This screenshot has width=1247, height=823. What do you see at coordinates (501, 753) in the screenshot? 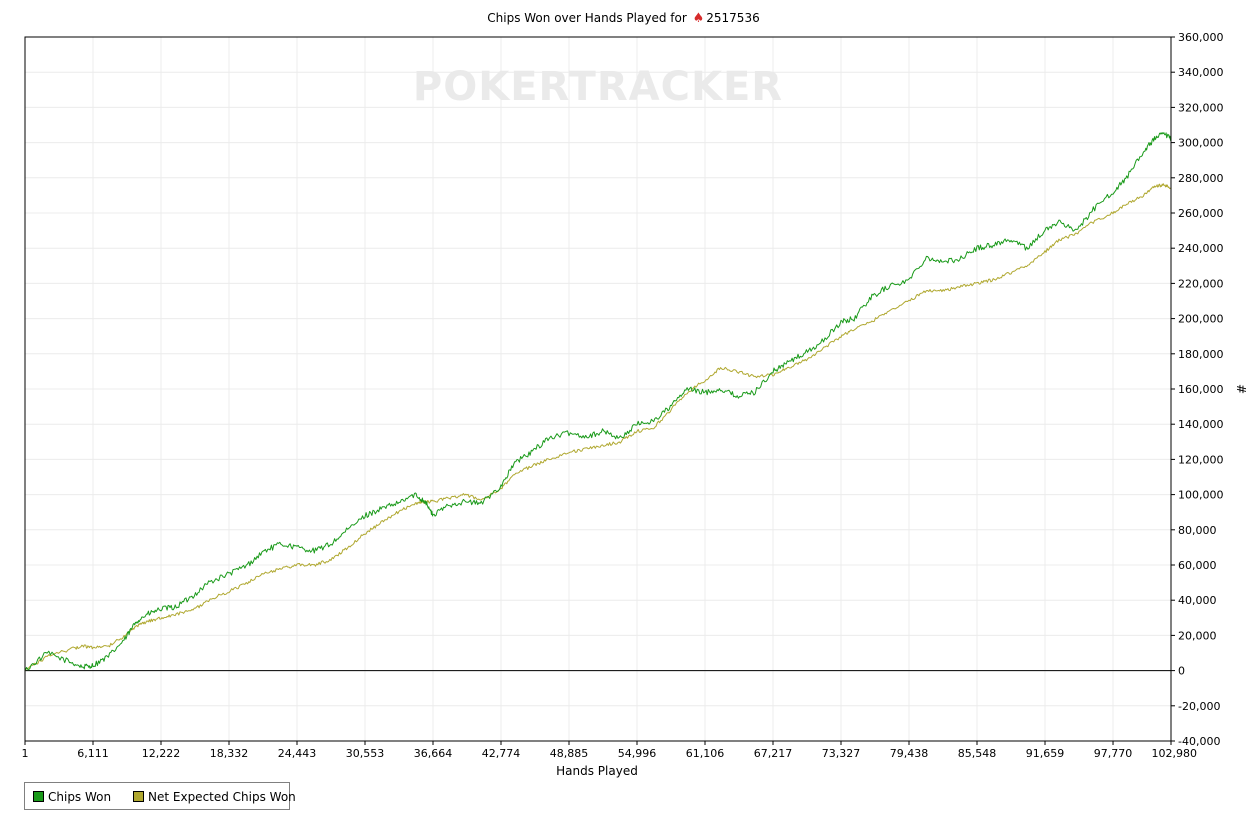
I see `x-tick-label: 42,774` at bounding box center [501, 753].